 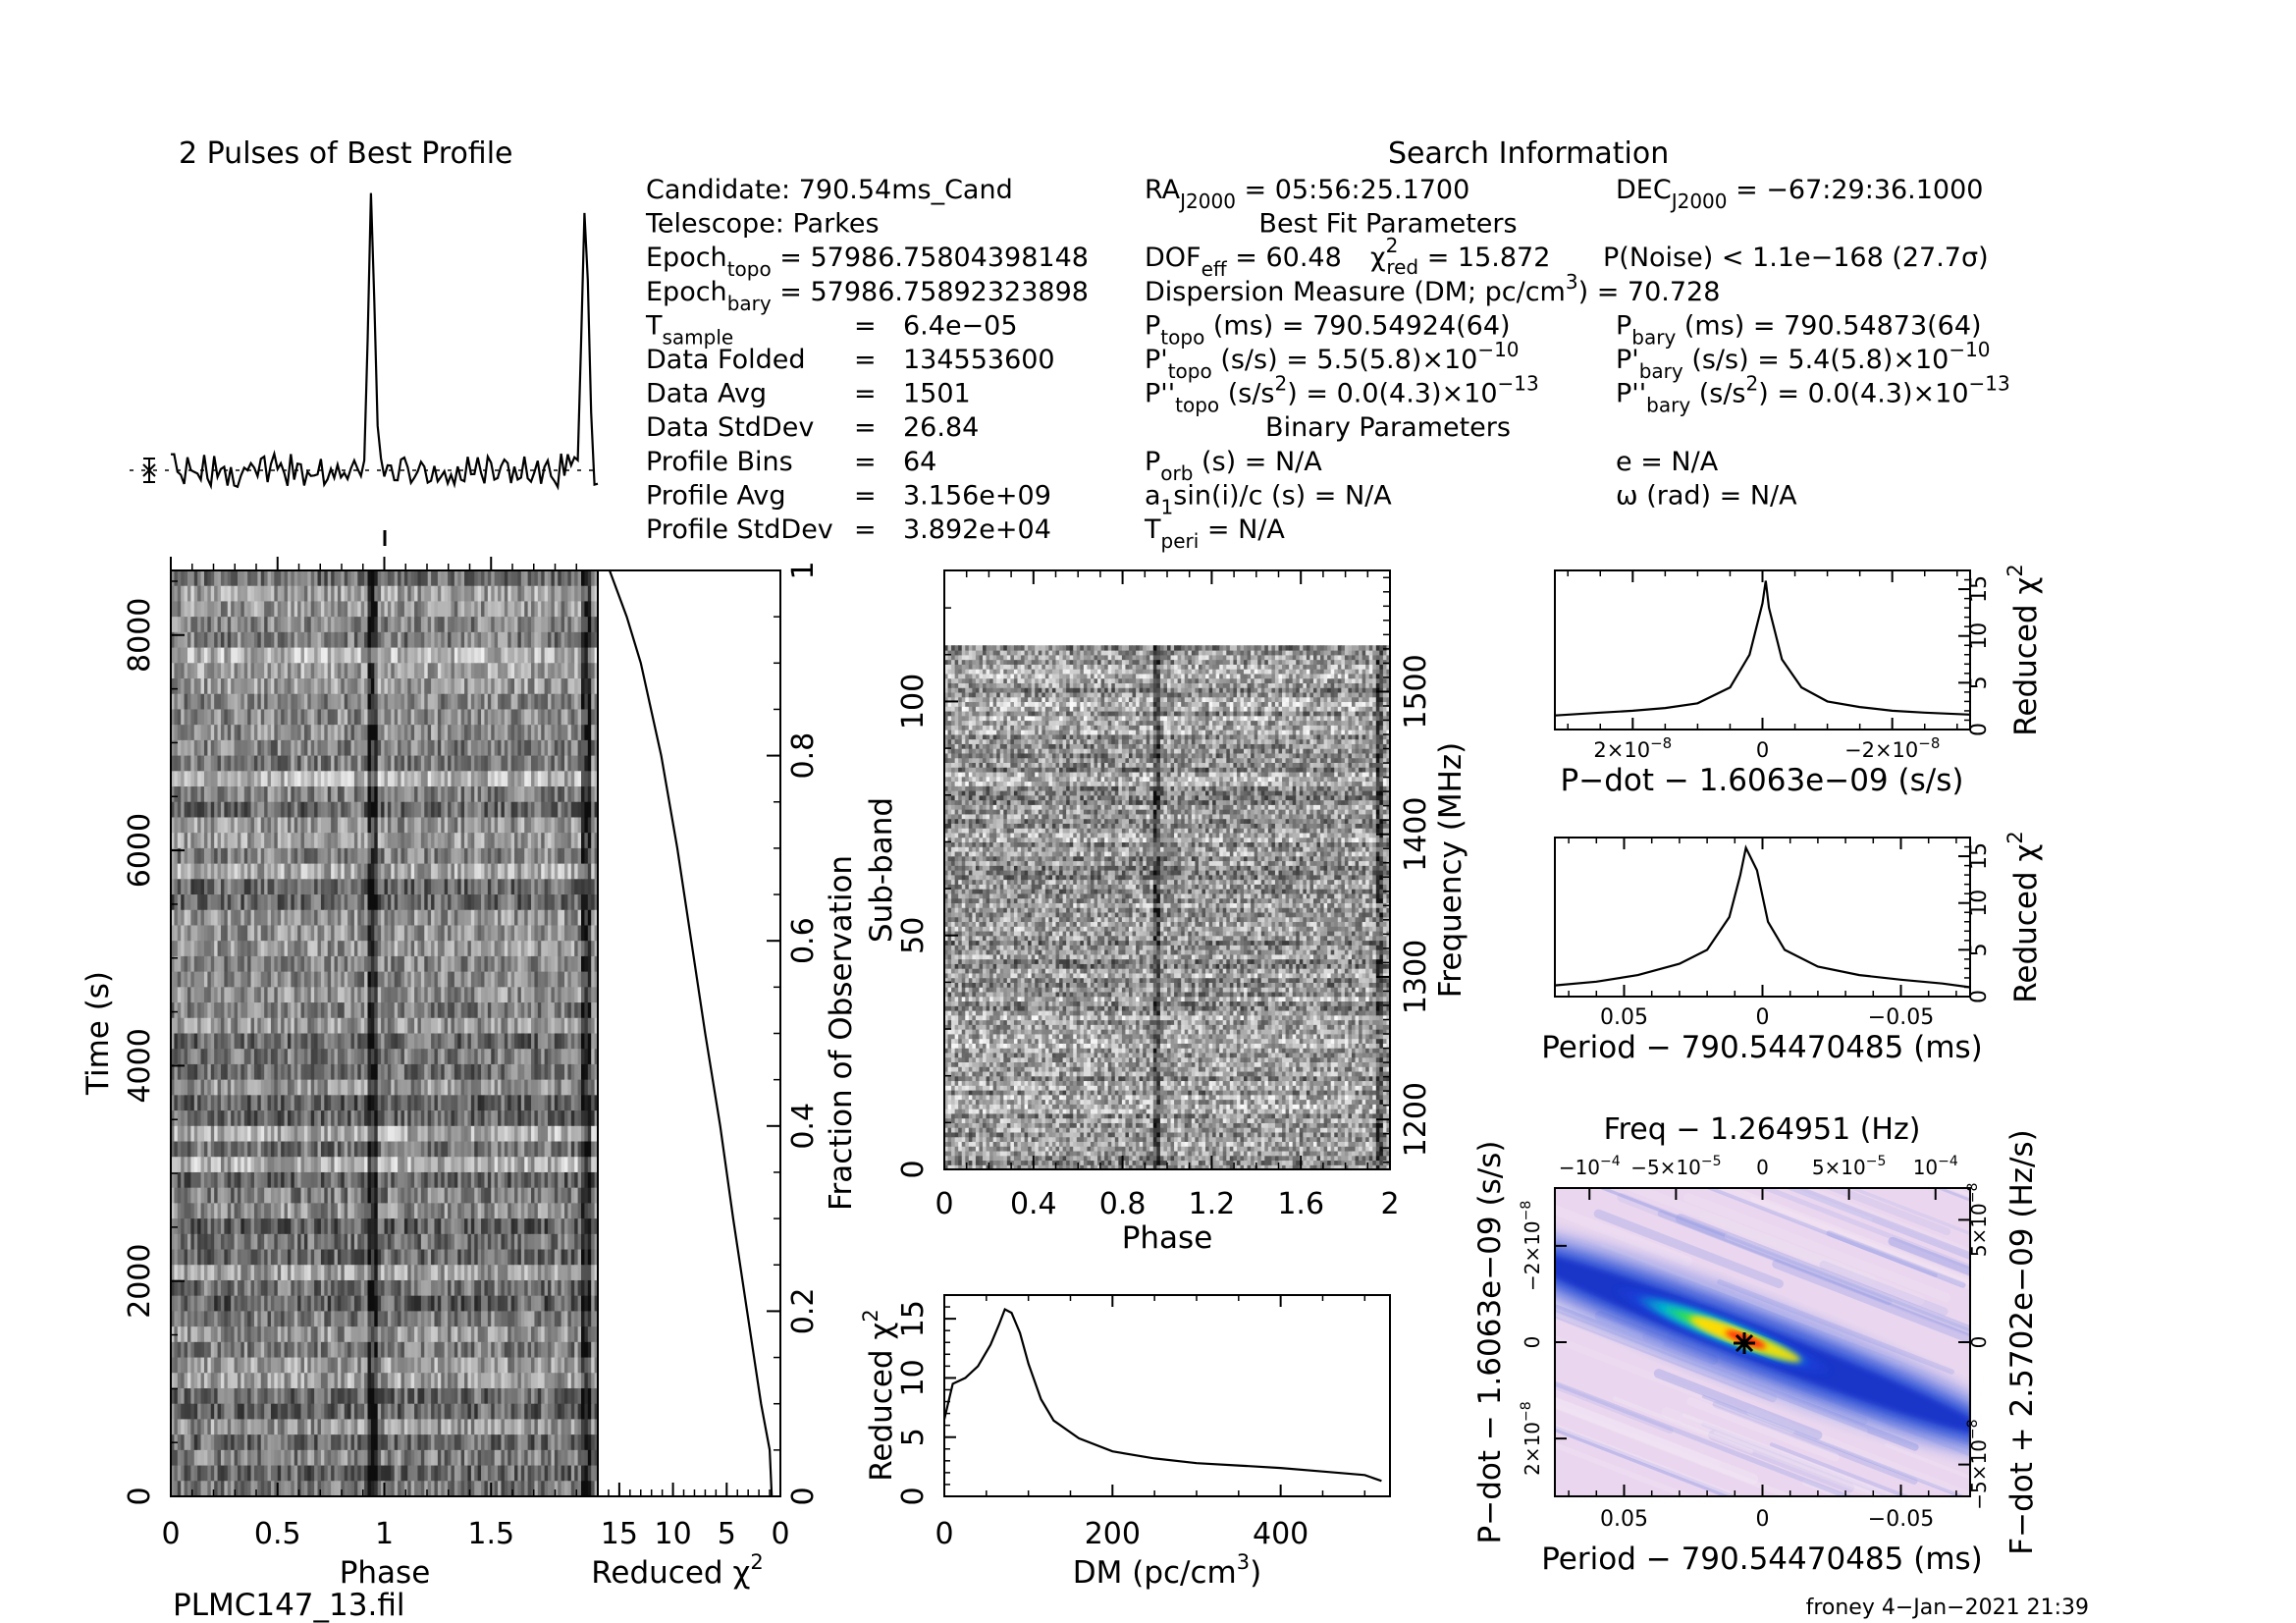 What do you see at coordinates (365, 369) in the screenshot?
I see `profile-plot` at bounding box center [365, 369].